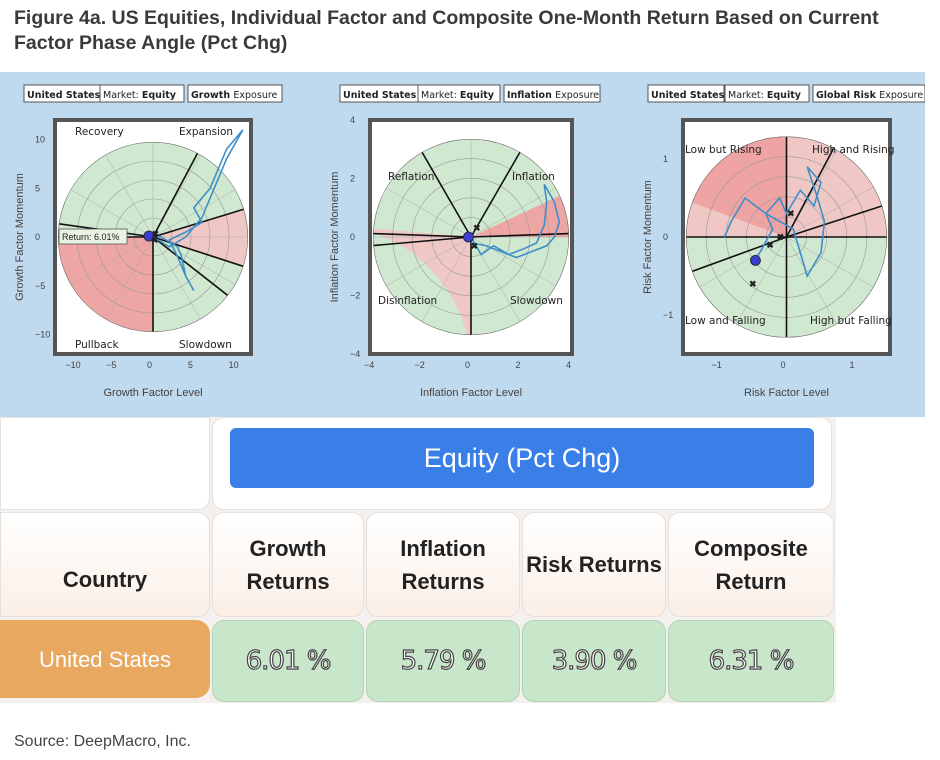 The height and width of the screenshot is (760, 940). Describe the element at coordinates (288, 564) in the screenshot. I see `header-growth-returns: Growth Returns` at that location.